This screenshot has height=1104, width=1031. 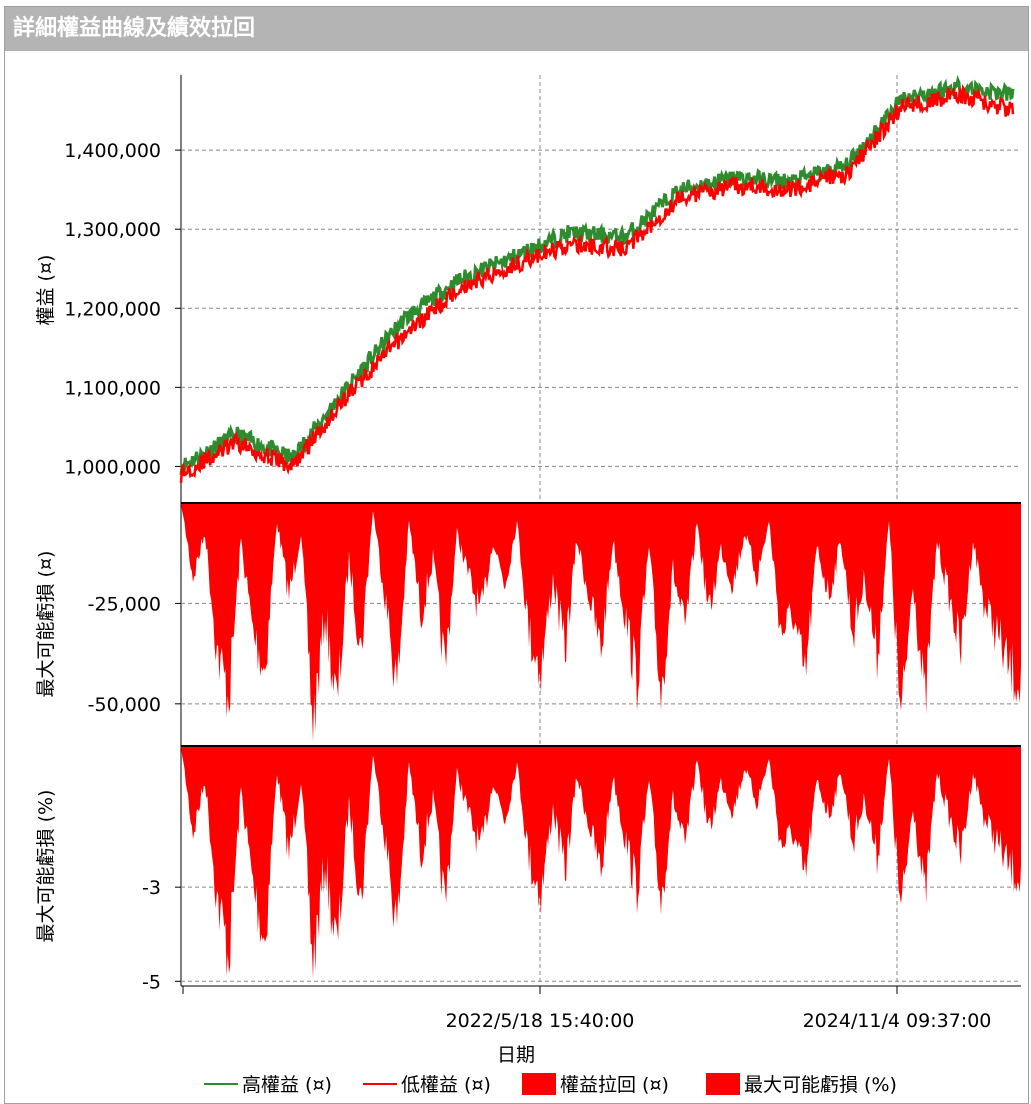 I want to click on y-tick-label: -25,000, so click(x=124, y=604).